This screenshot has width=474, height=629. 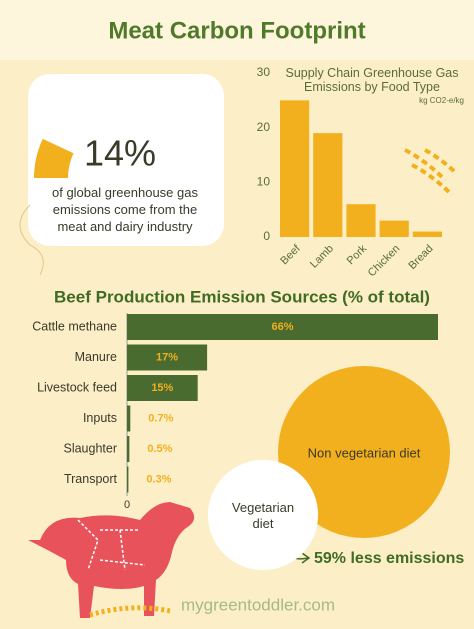 What do you see at coordinates (111, 545) in the screenshot?
I see `cow-cuts` at bounding box center [111, 545].